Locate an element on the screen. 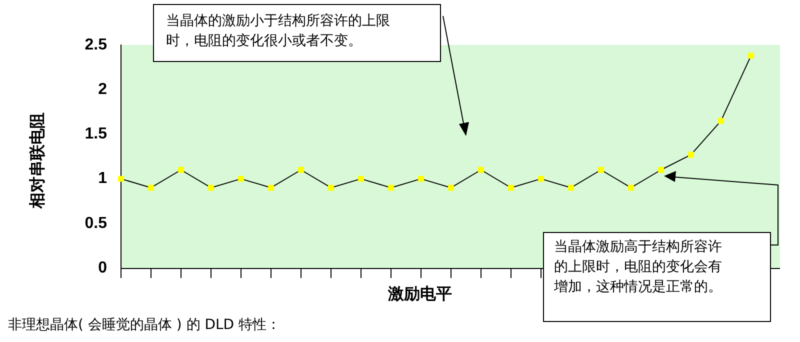 The height and width of the screenshot is (342, 800). y-tick-label: 2 is located at coordinates (103, 89).